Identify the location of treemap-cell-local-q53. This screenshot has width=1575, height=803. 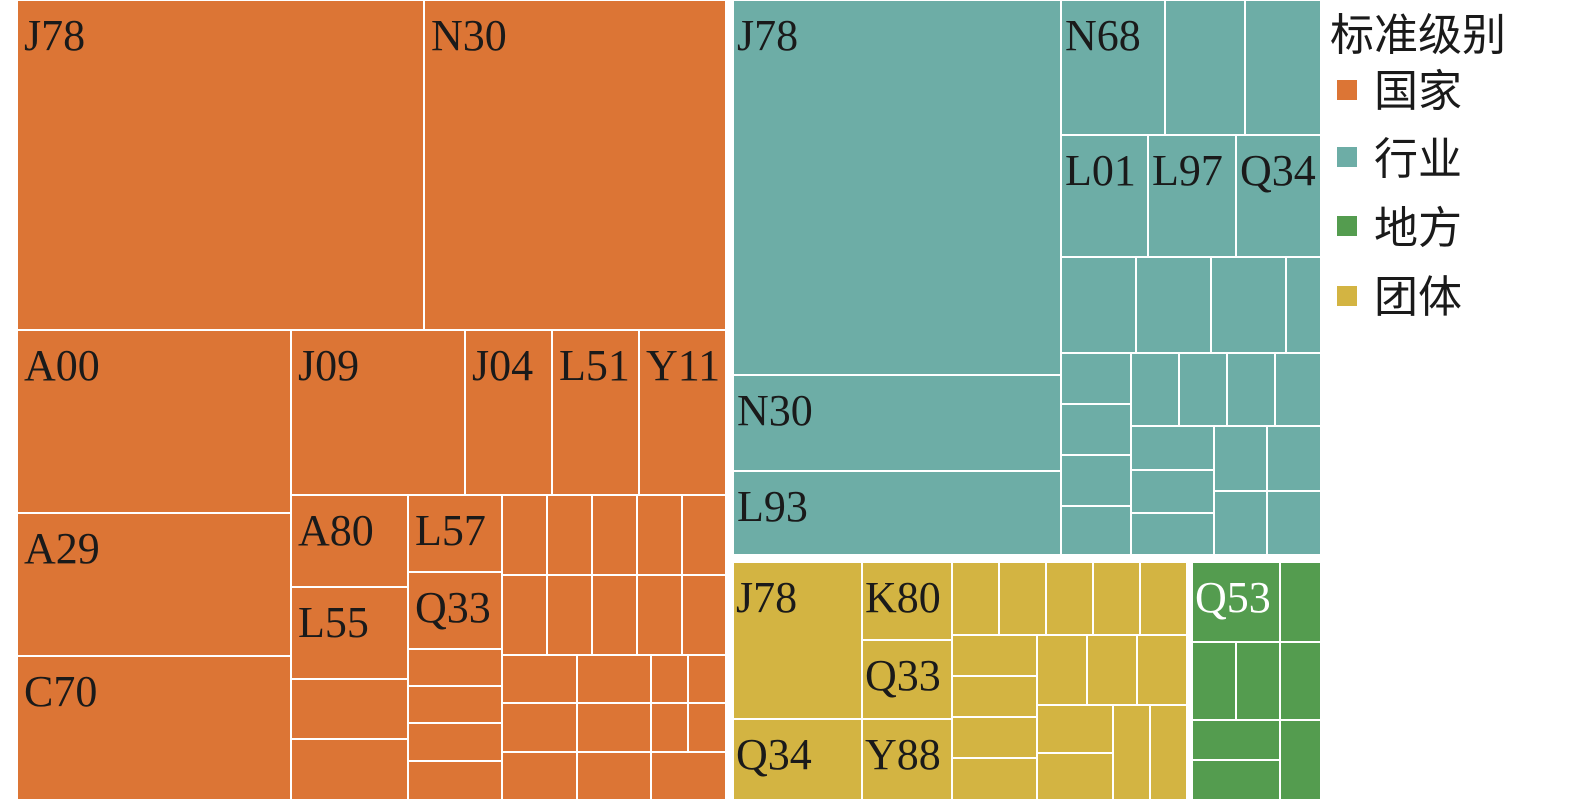
(1236, 602).